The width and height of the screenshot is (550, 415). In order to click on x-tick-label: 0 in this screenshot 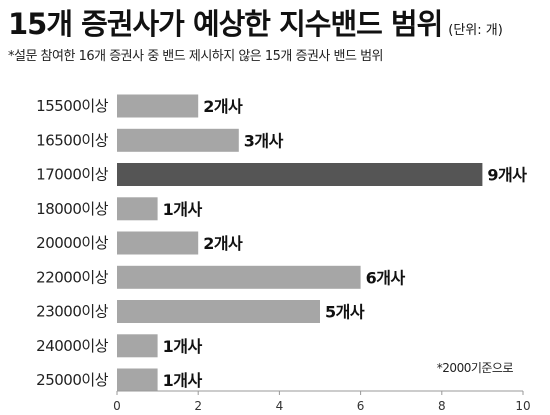, I will do `click(117, 406)`.